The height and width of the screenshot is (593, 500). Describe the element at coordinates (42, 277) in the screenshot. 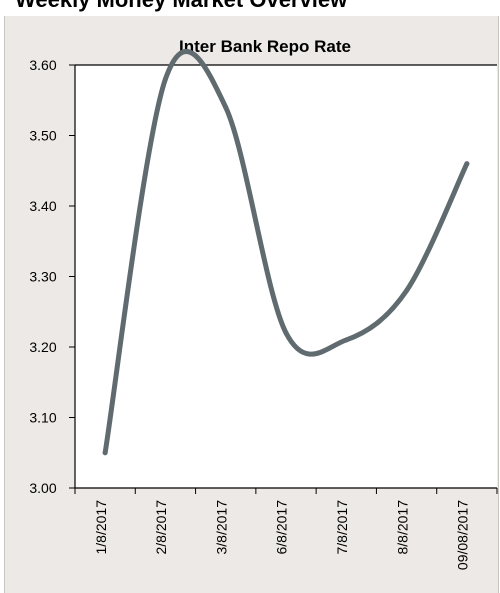

I see `y-tick-label: 3.30` at that location.